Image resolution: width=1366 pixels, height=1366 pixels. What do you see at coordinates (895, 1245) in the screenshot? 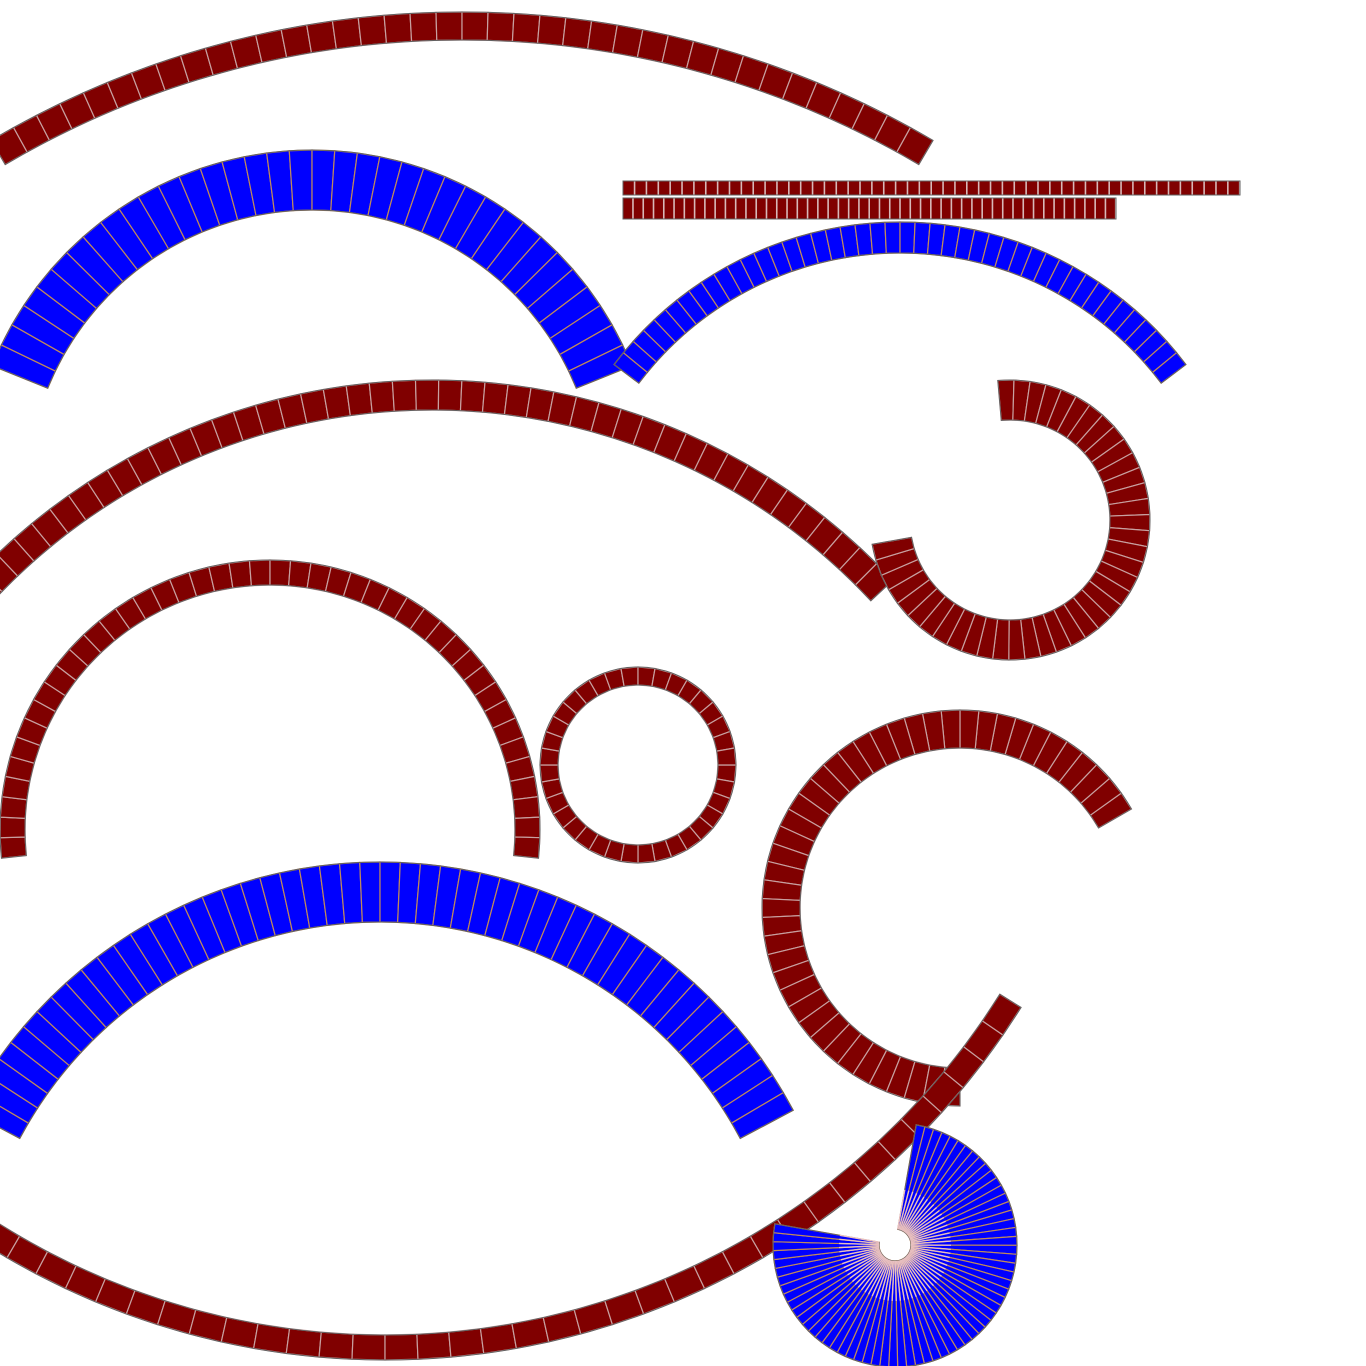
I see `fan-band-blue-bottom-outline` at bounding box center [895, 1245].